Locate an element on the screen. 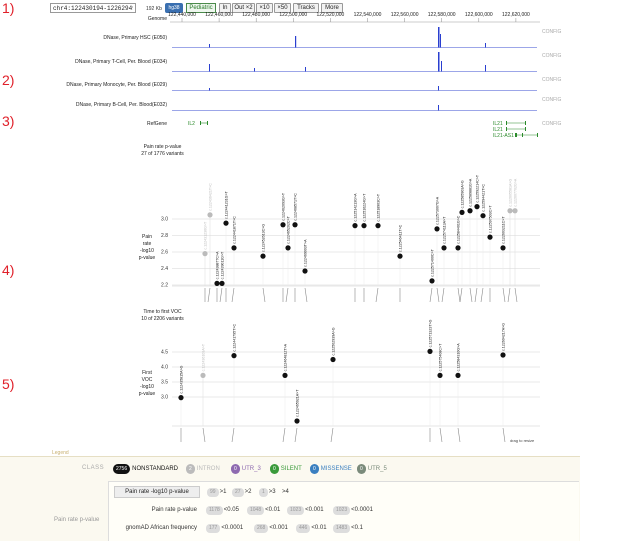  filter-log10-gt3: 1 >3 is located at coordinates (267, 492).